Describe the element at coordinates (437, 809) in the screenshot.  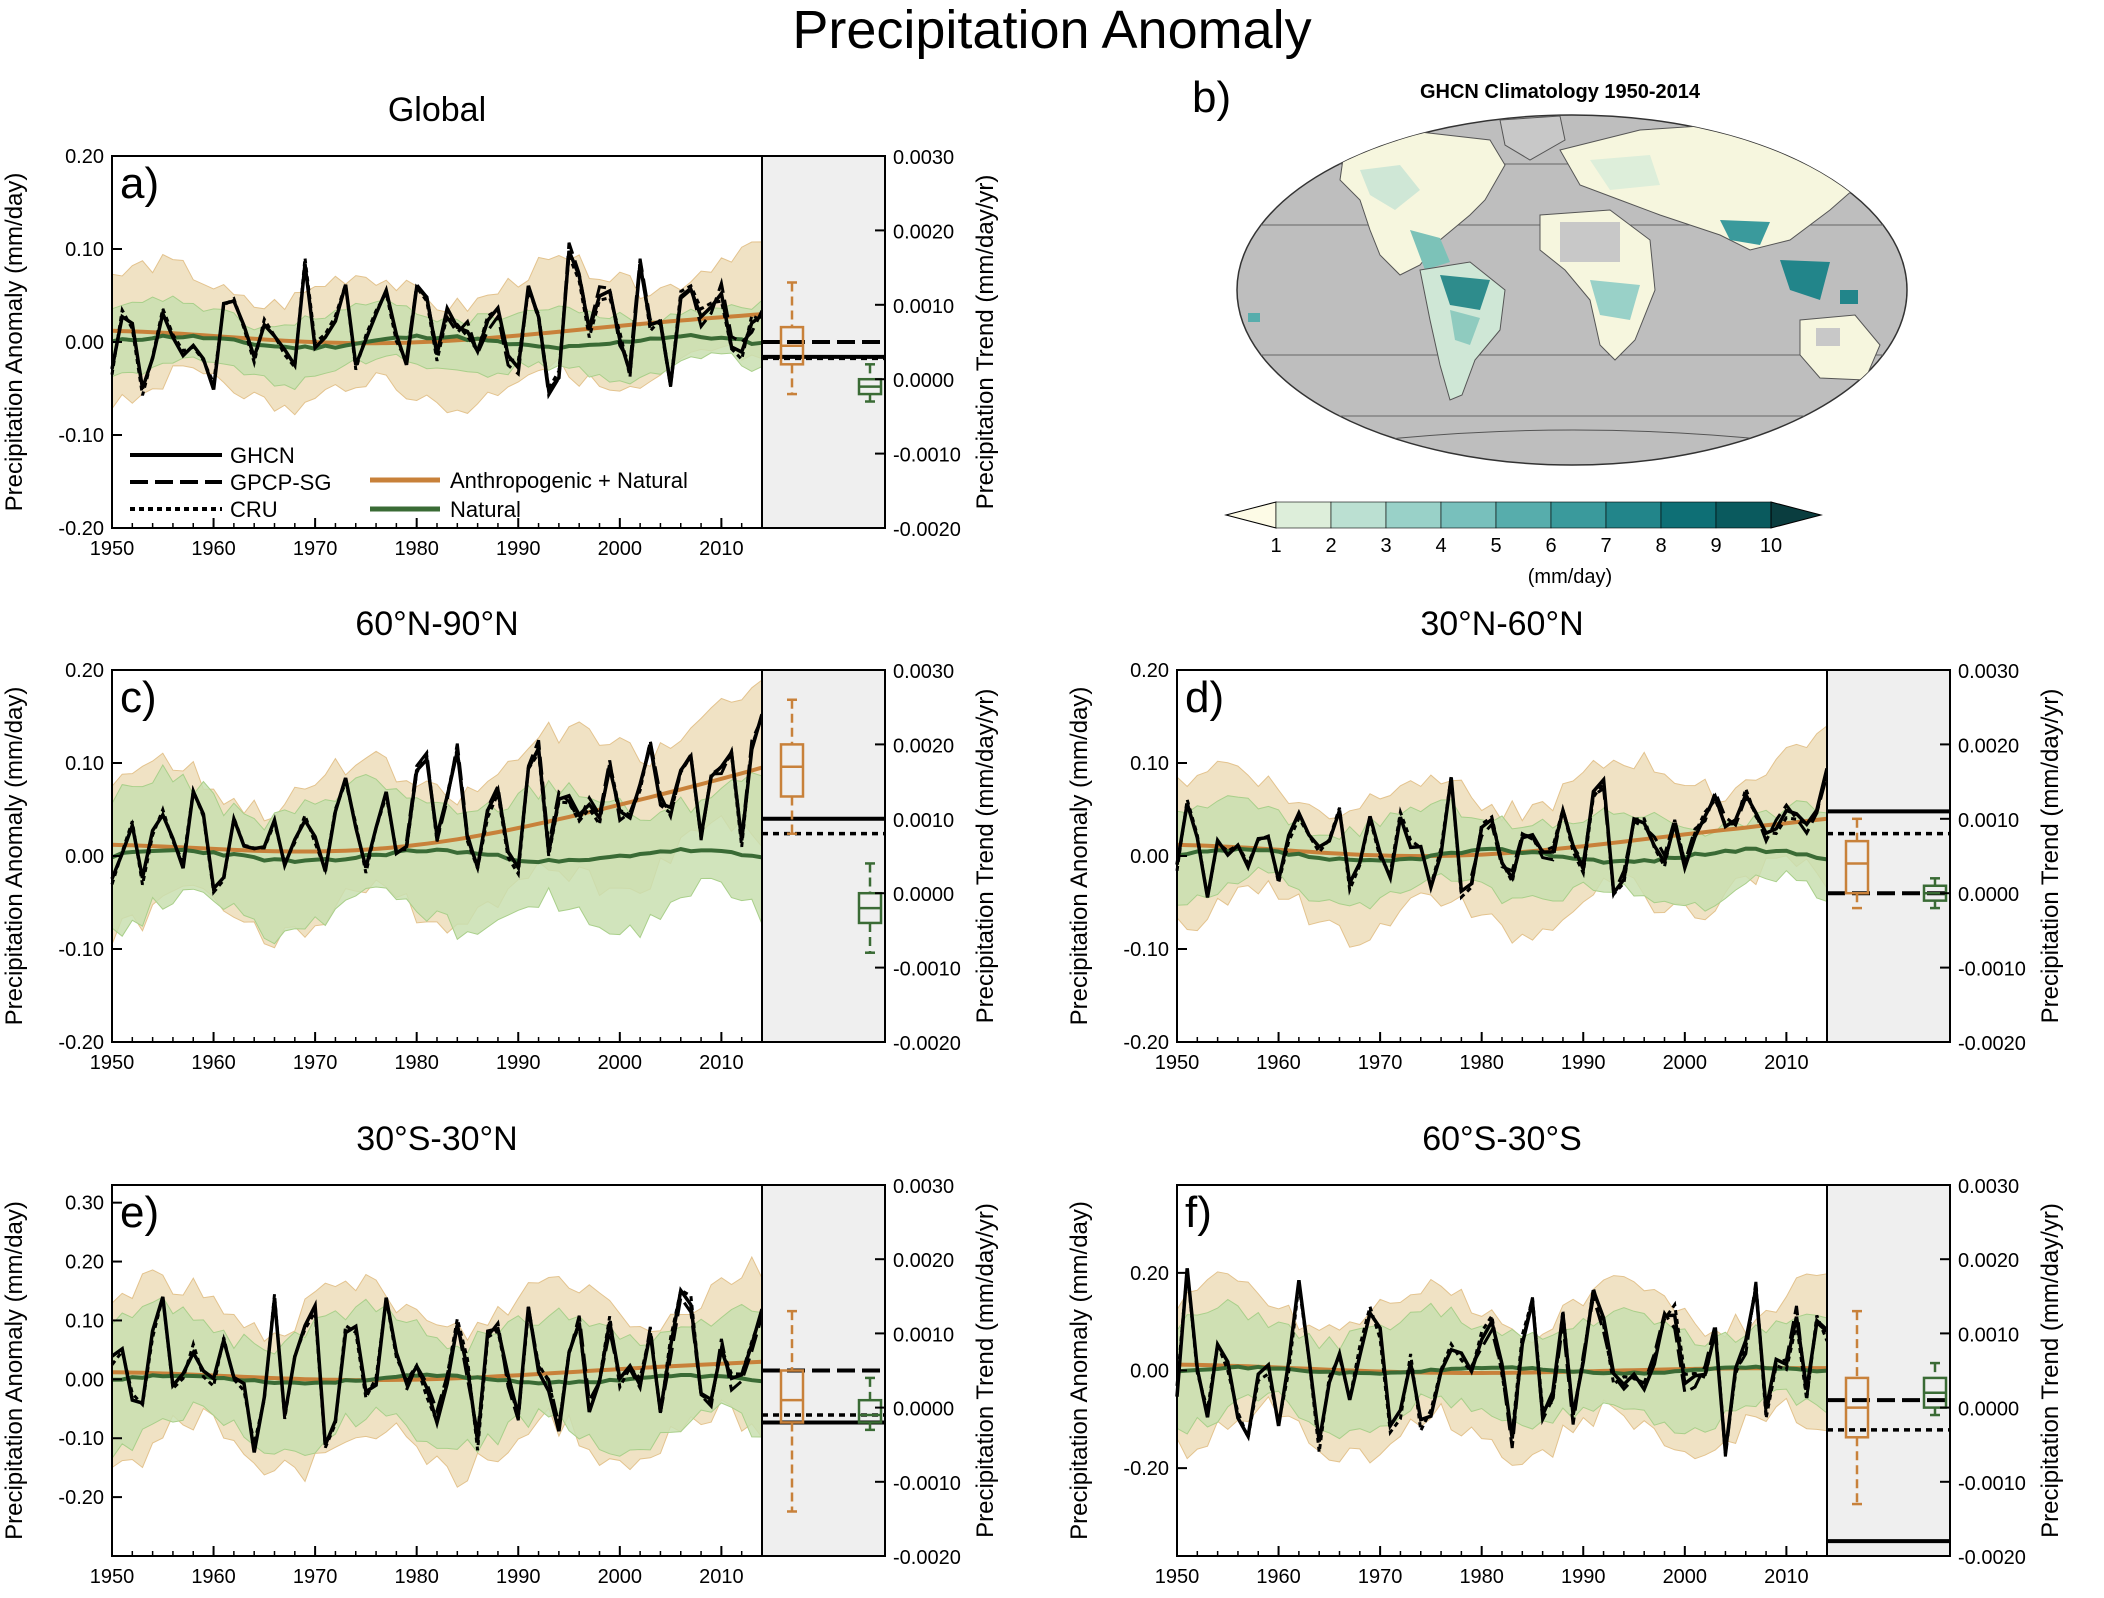
I see `anthro-natural-mean-line` at that location.